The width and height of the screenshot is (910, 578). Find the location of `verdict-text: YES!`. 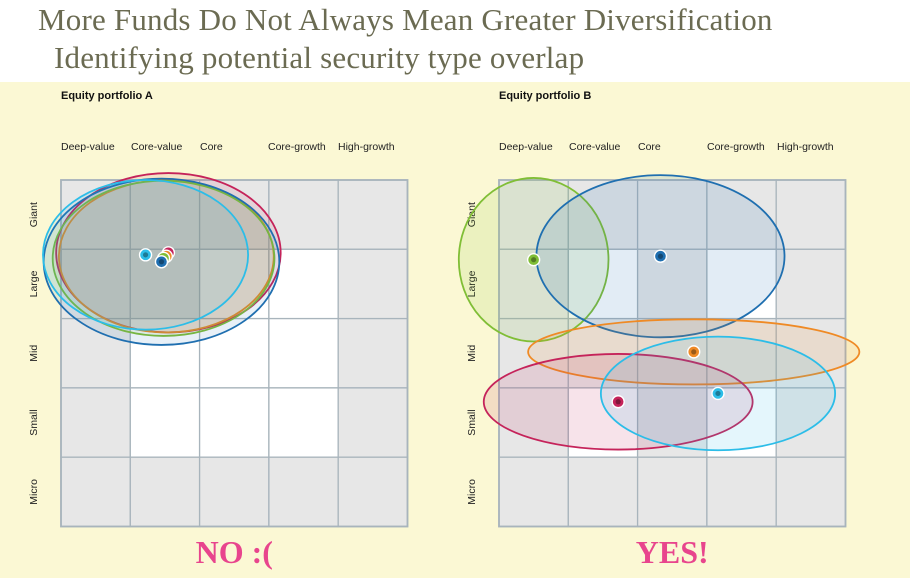

verdict-text: YES! is located at coordinates (672, 552).